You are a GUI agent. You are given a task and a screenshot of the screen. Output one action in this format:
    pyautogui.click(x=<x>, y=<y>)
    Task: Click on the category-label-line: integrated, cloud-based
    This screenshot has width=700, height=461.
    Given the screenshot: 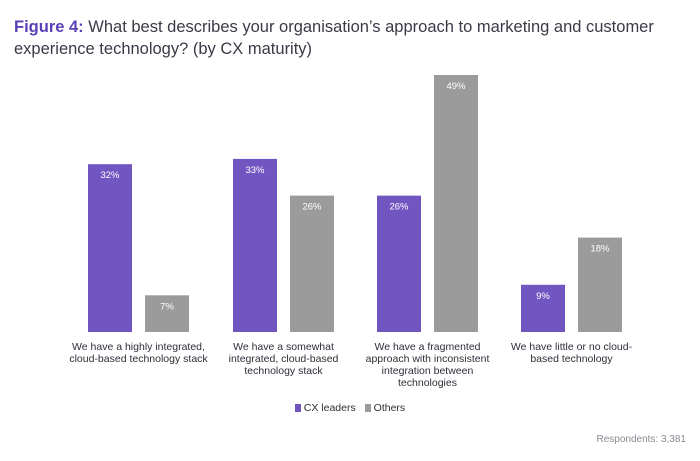 What is the action you would take?
    pyautogui.click(x=284, y=359)
    